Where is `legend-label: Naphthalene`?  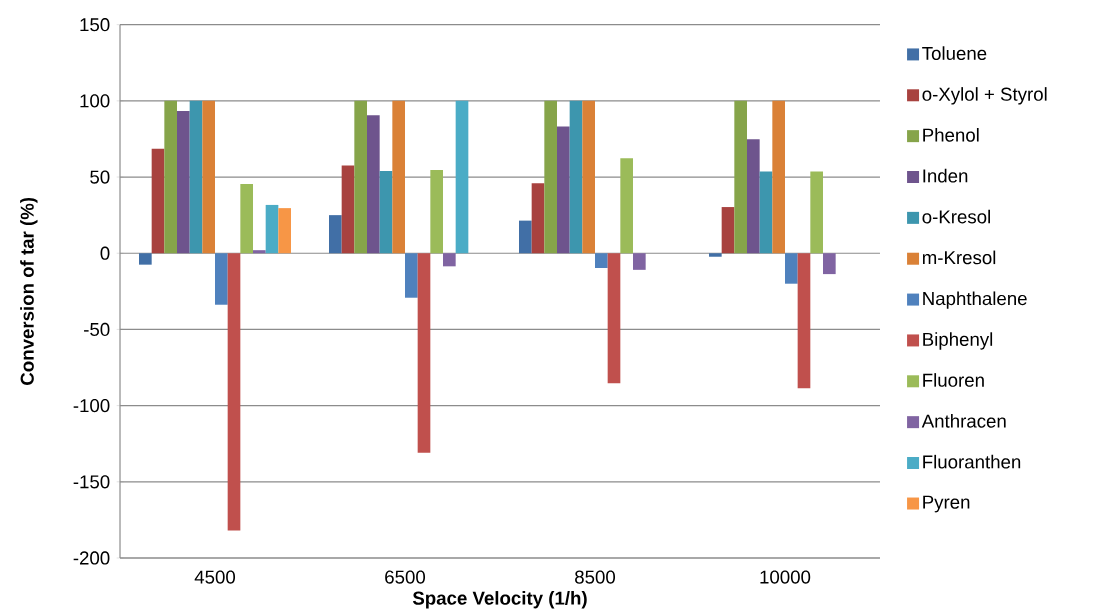
legend-label: Naphthalene is located at coordinates (975, 300).